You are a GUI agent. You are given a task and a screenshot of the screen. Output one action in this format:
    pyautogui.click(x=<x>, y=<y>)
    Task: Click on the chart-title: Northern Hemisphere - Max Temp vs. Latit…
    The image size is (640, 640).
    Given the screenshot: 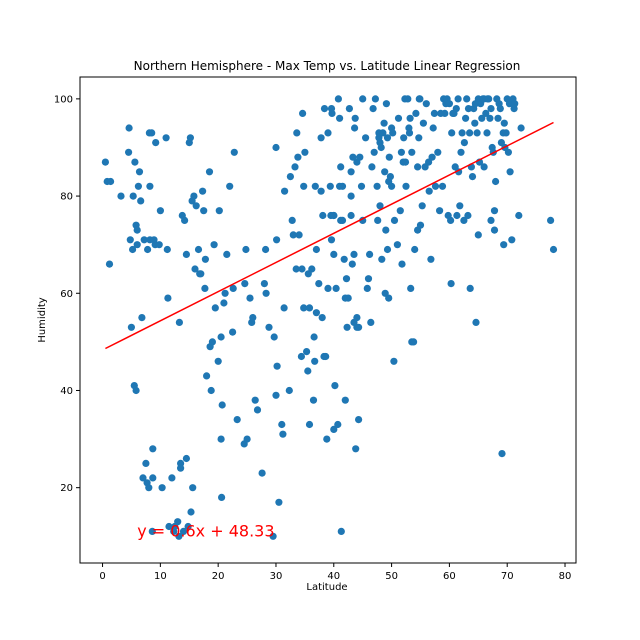 What is the action you would take?
    pyautogui.click(x=327, y=66)
    